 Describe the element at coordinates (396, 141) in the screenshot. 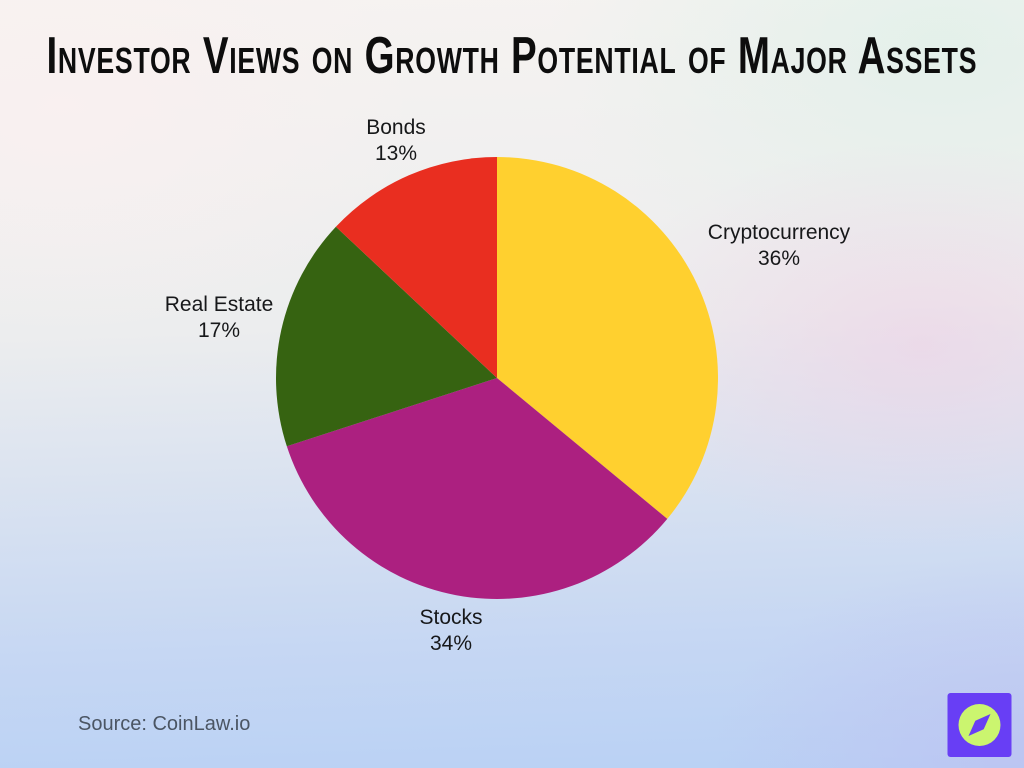

I see `slice-label-bonds: Bonds 13%` at that location.